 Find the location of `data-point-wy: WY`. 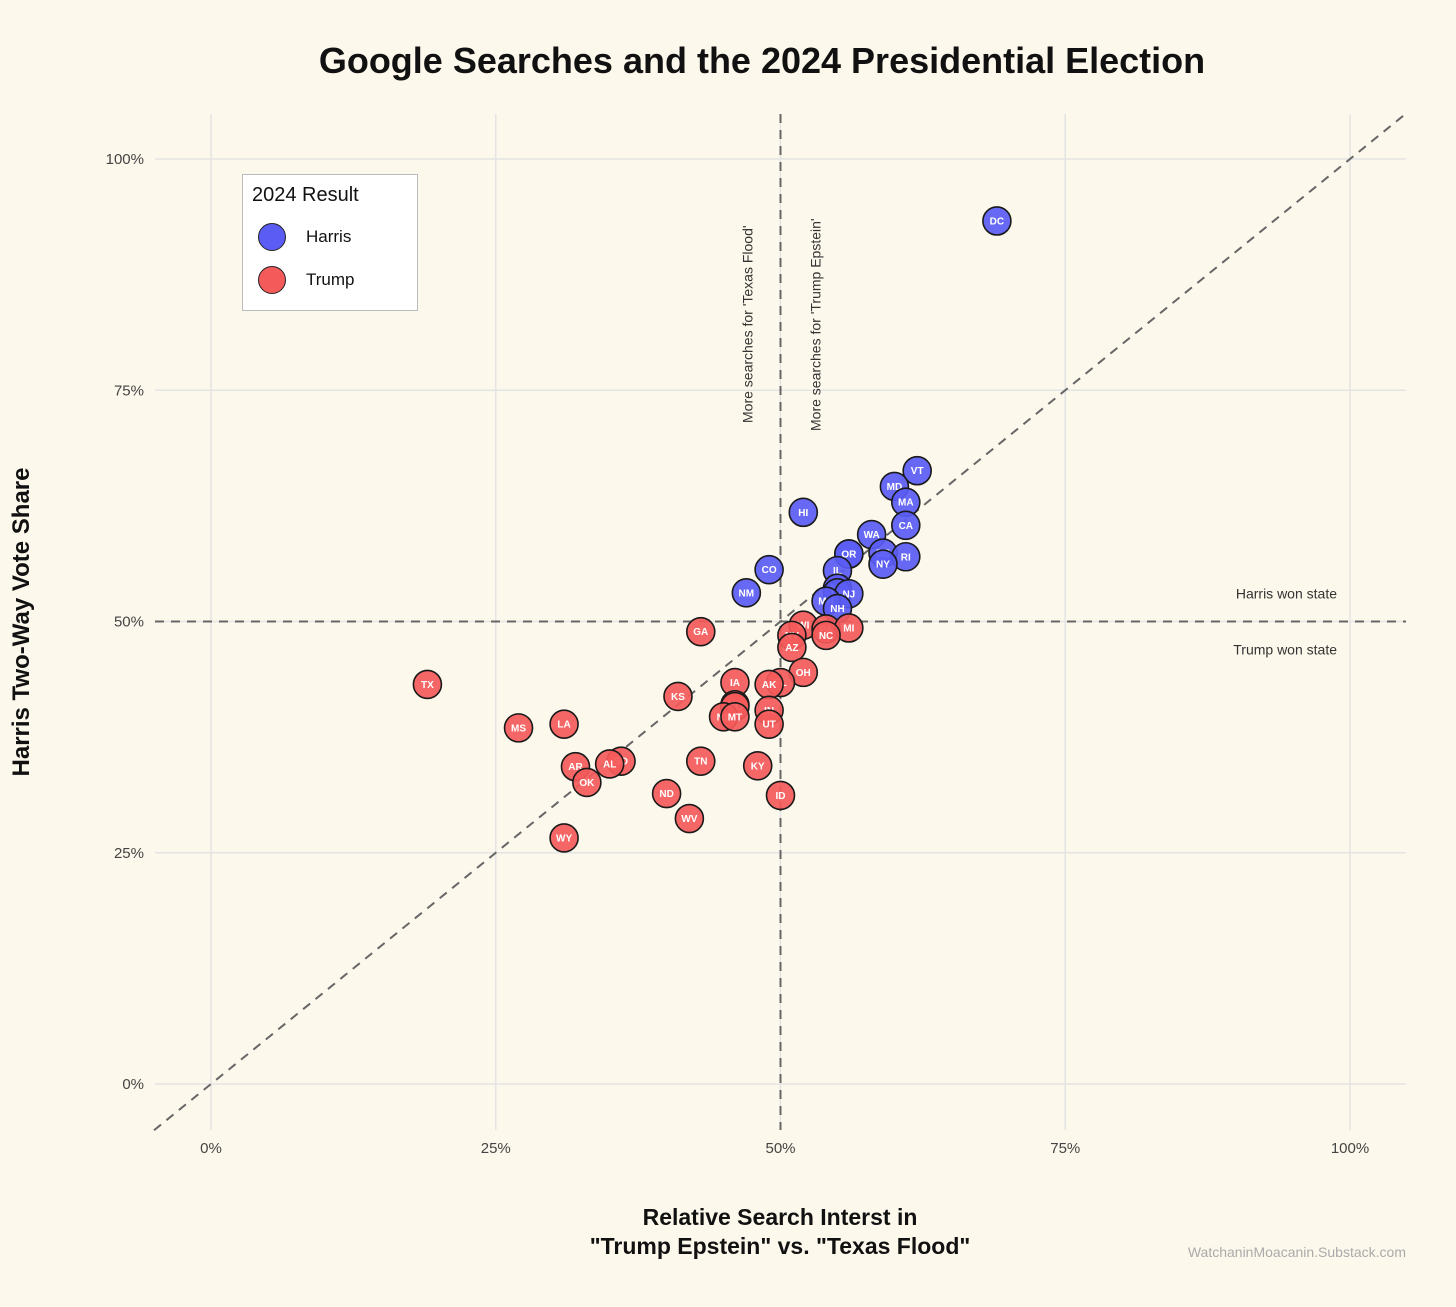

data-point-wy: WY is located at coordinates (564, 838).